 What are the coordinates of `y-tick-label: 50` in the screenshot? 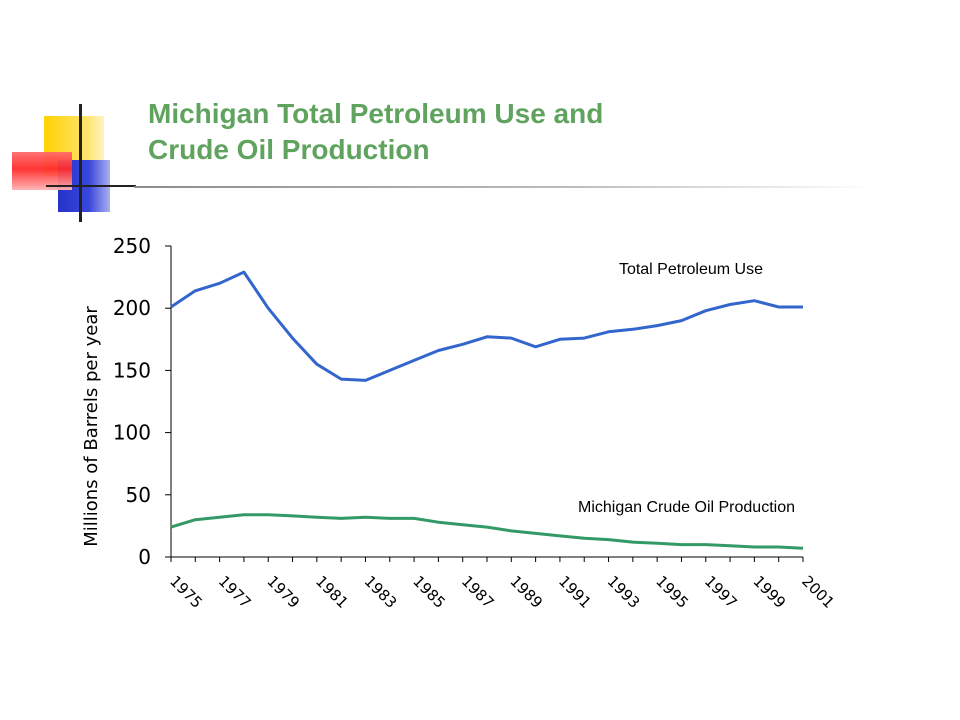 It's located at (138, 495).